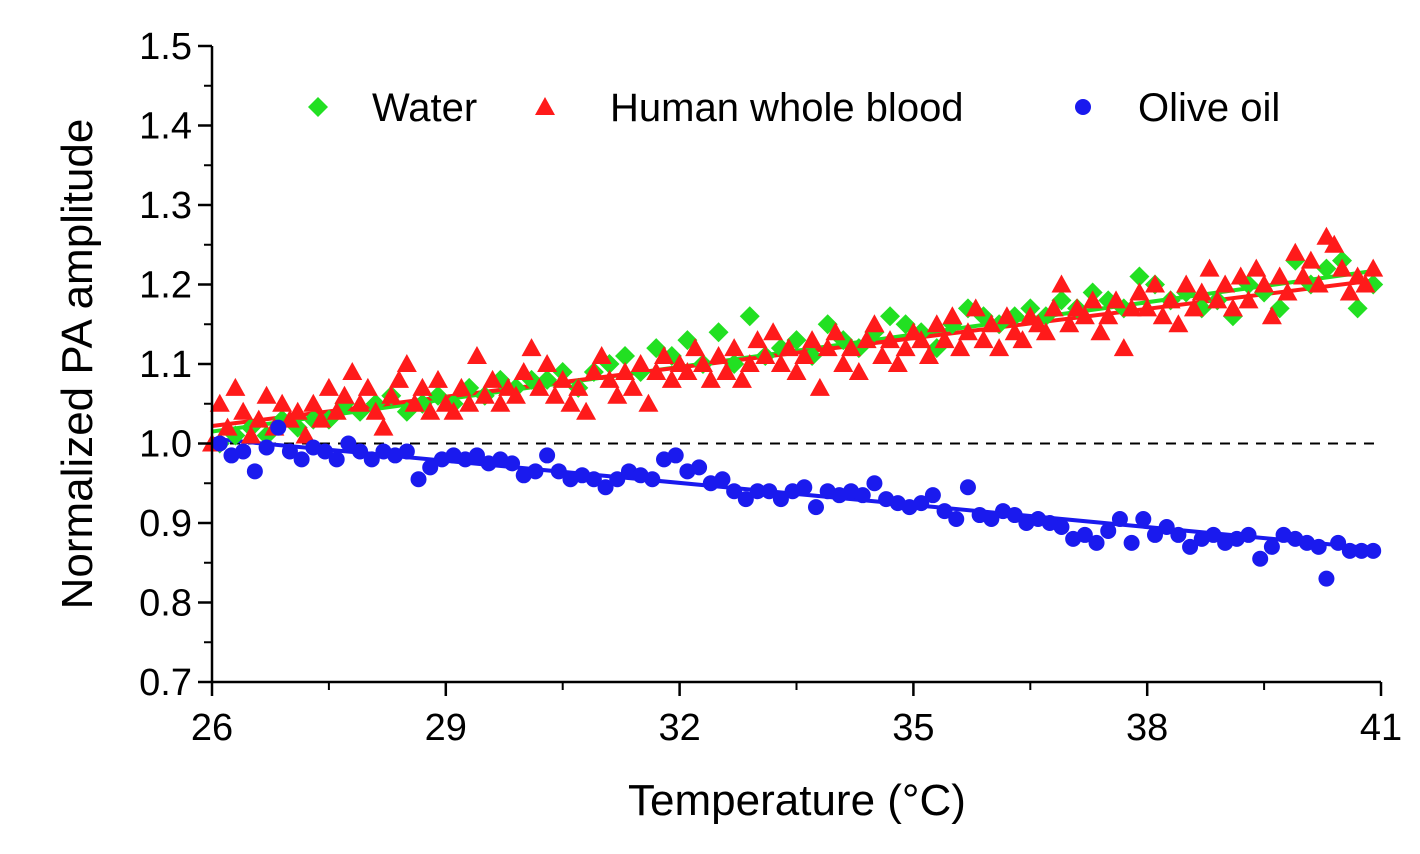 This screenshot has width=1420, height=854. Describe the element at coordinates (1177, 108) in the screenshot. I see `legend-item: Olive oil` at that location.